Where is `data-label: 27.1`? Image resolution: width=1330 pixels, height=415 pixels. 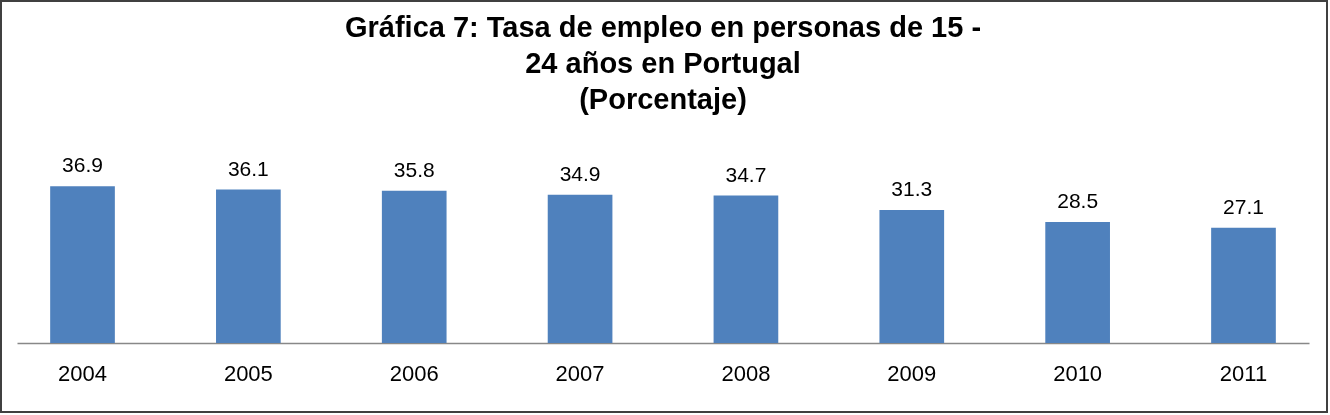
data-label: 27.1 is located at coordinates (1243, 206).